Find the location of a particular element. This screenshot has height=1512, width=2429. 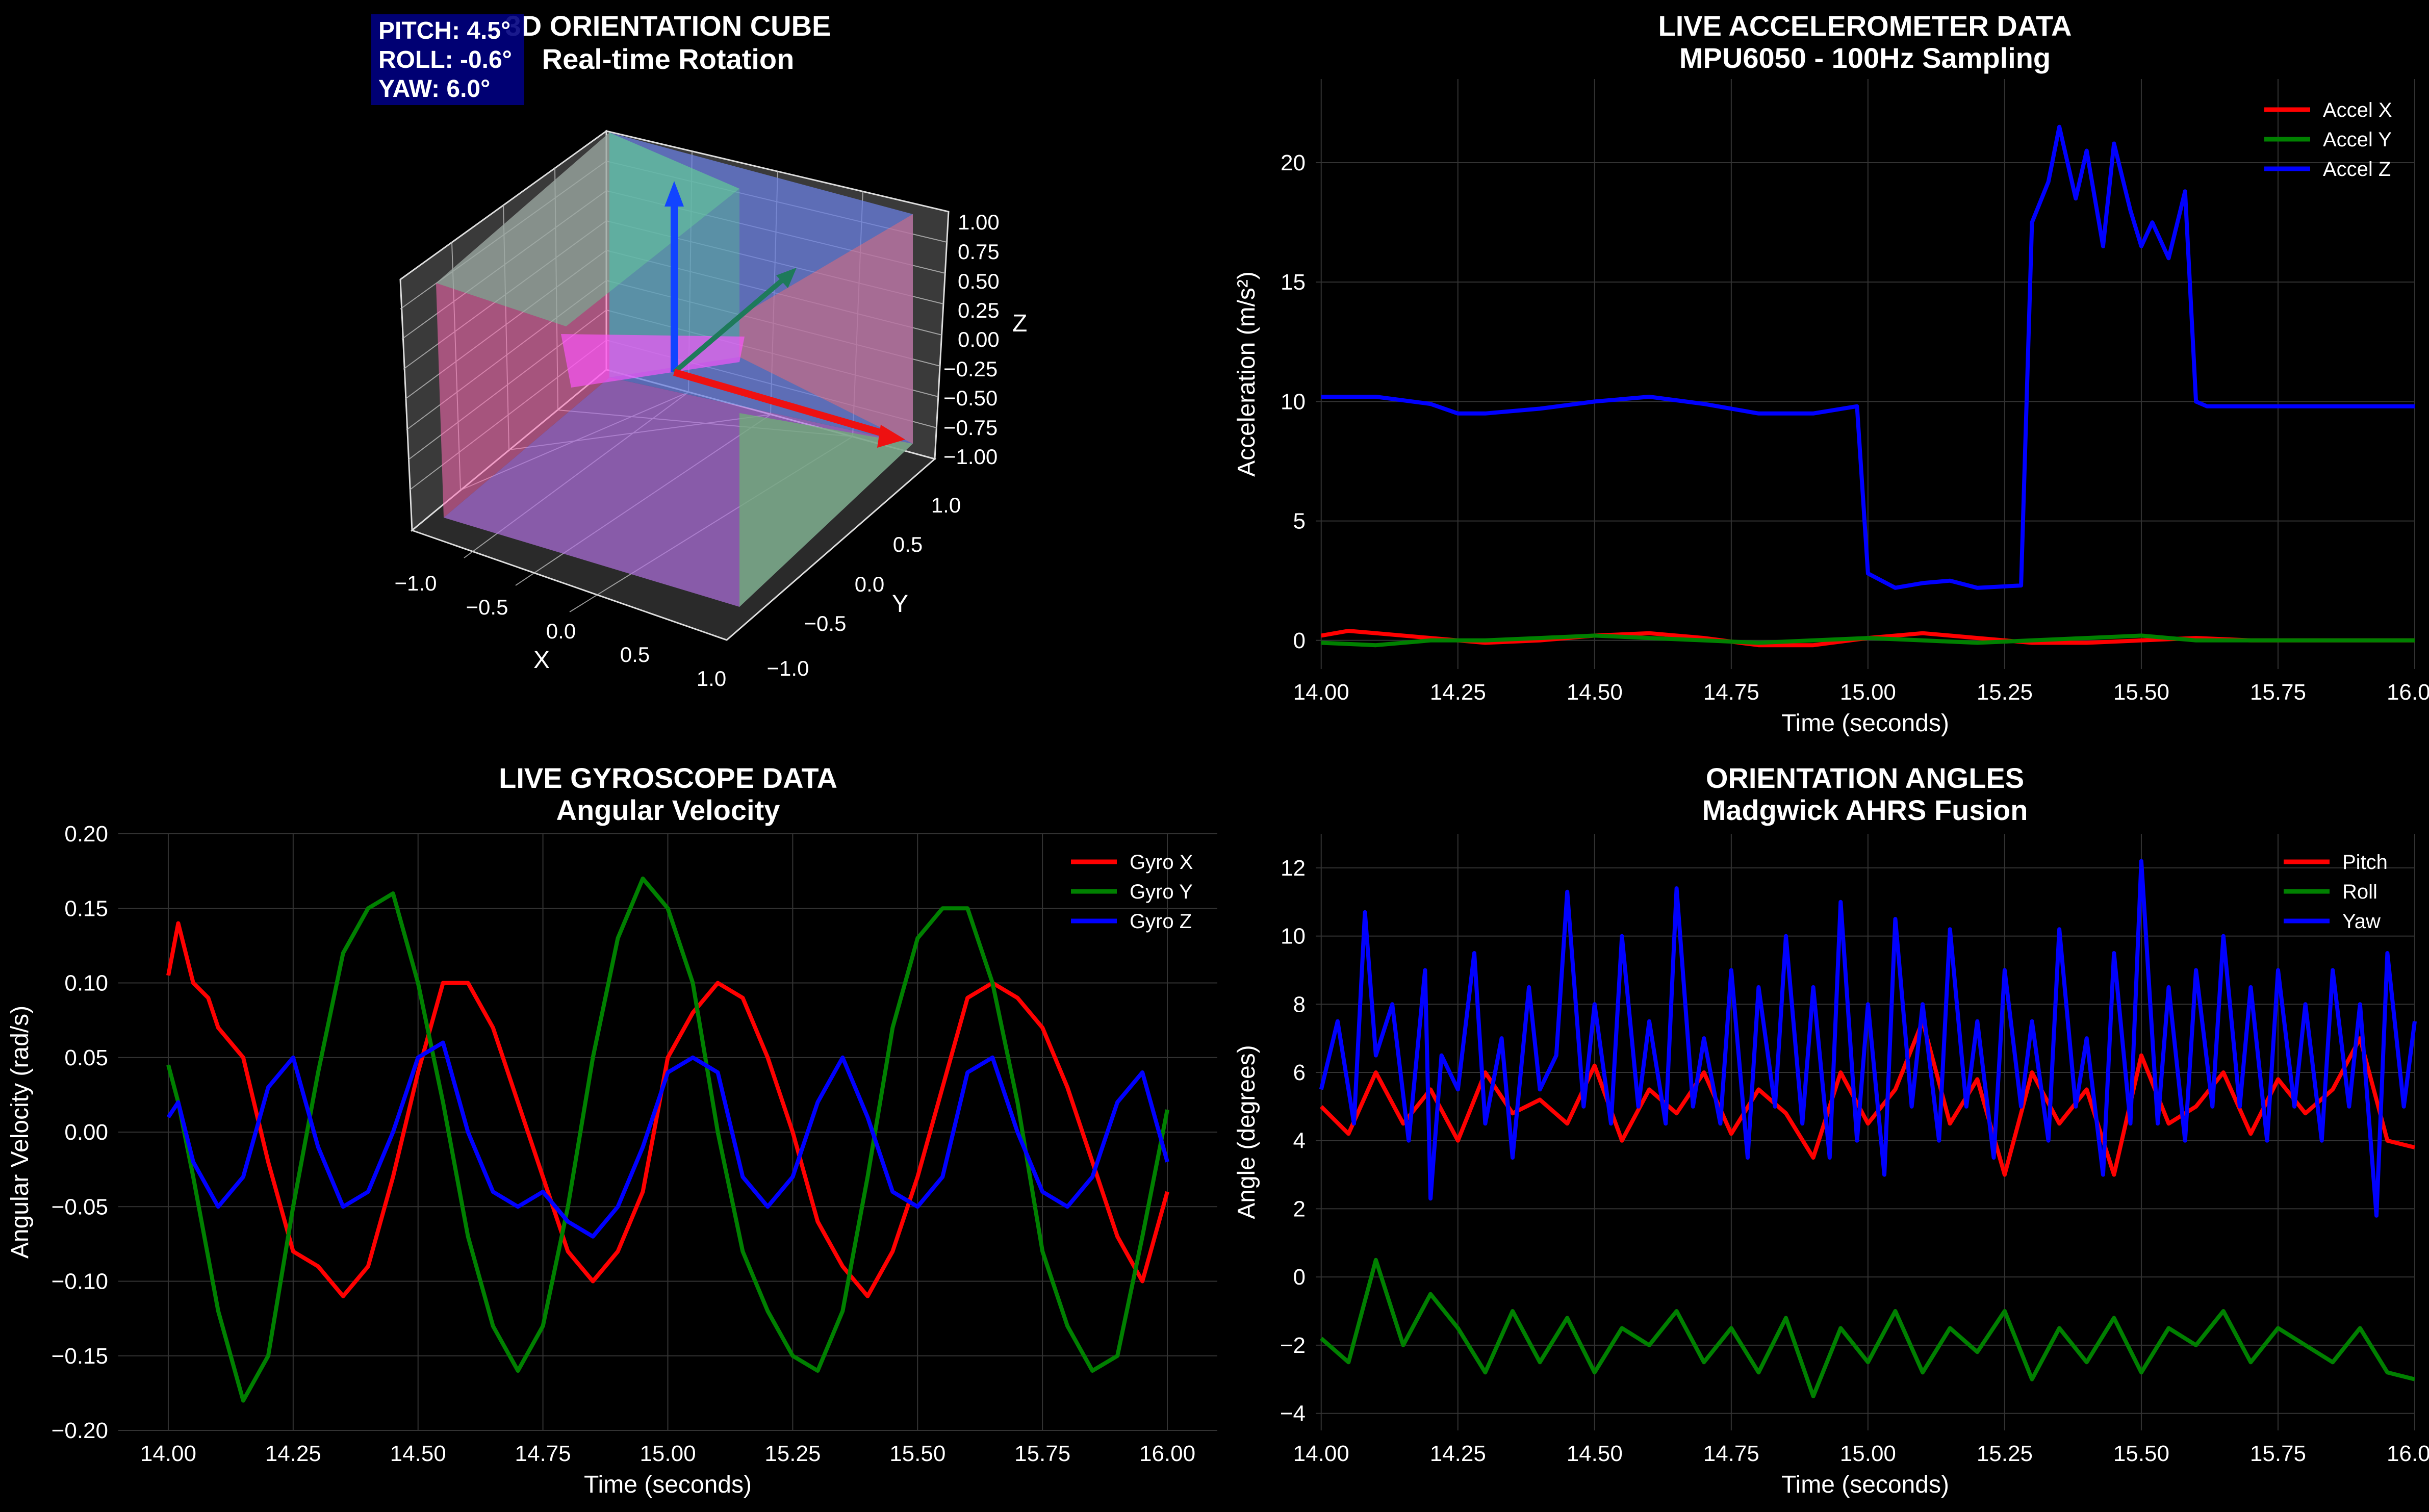

x-vector is located at coordinates (783, 405).